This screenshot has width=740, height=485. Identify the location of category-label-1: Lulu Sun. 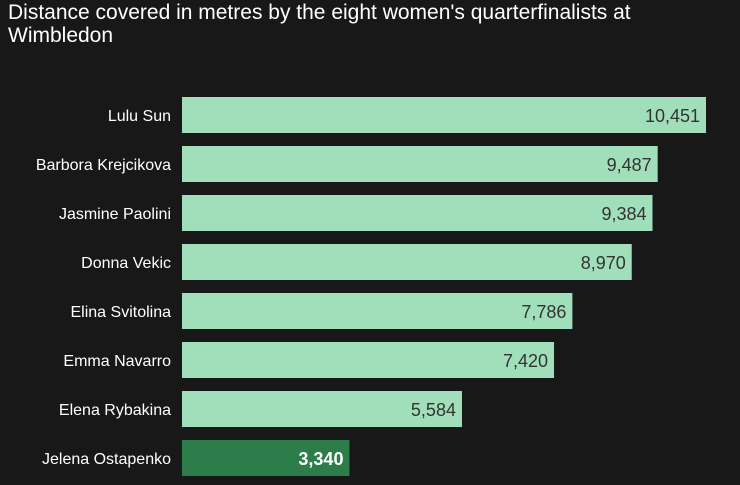
(139, 116).